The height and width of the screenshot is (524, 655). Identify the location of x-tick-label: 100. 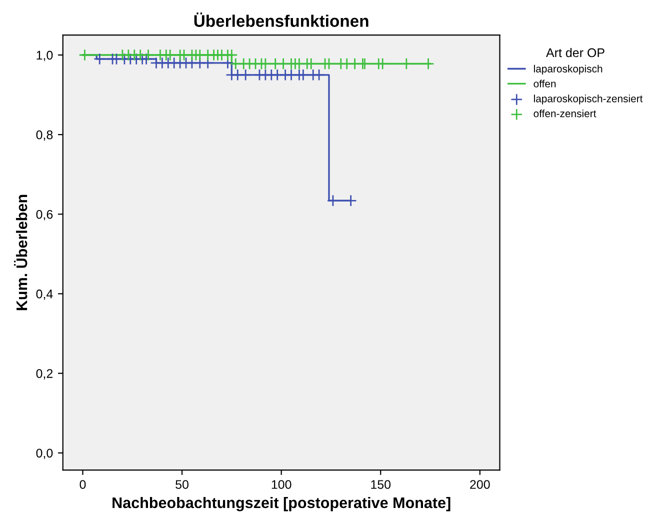
(282, 484).